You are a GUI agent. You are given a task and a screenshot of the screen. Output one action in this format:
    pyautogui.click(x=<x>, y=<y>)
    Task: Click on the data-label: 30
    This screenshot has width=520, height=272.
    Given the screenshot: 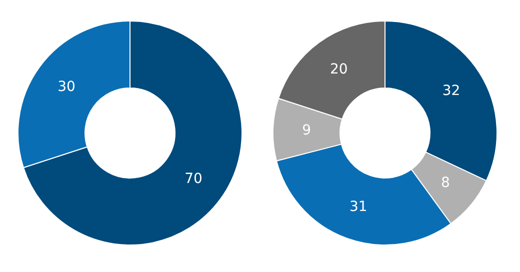 What is the action you would take?
    pyautogui.click(x=67, y=86)
    